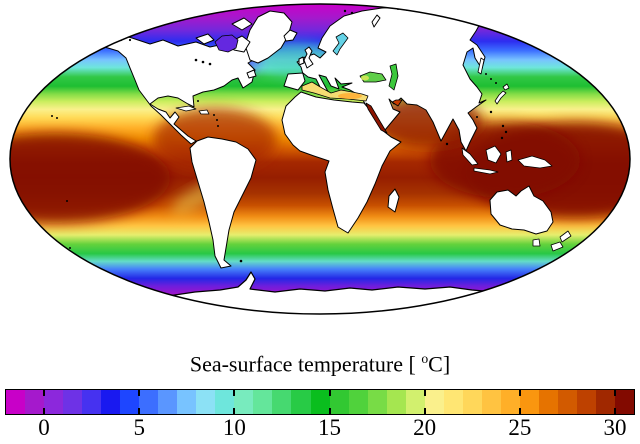  Describe the element at coordinates (425, 358) in the screenshot. I see `degree-superscript: o` at that location.